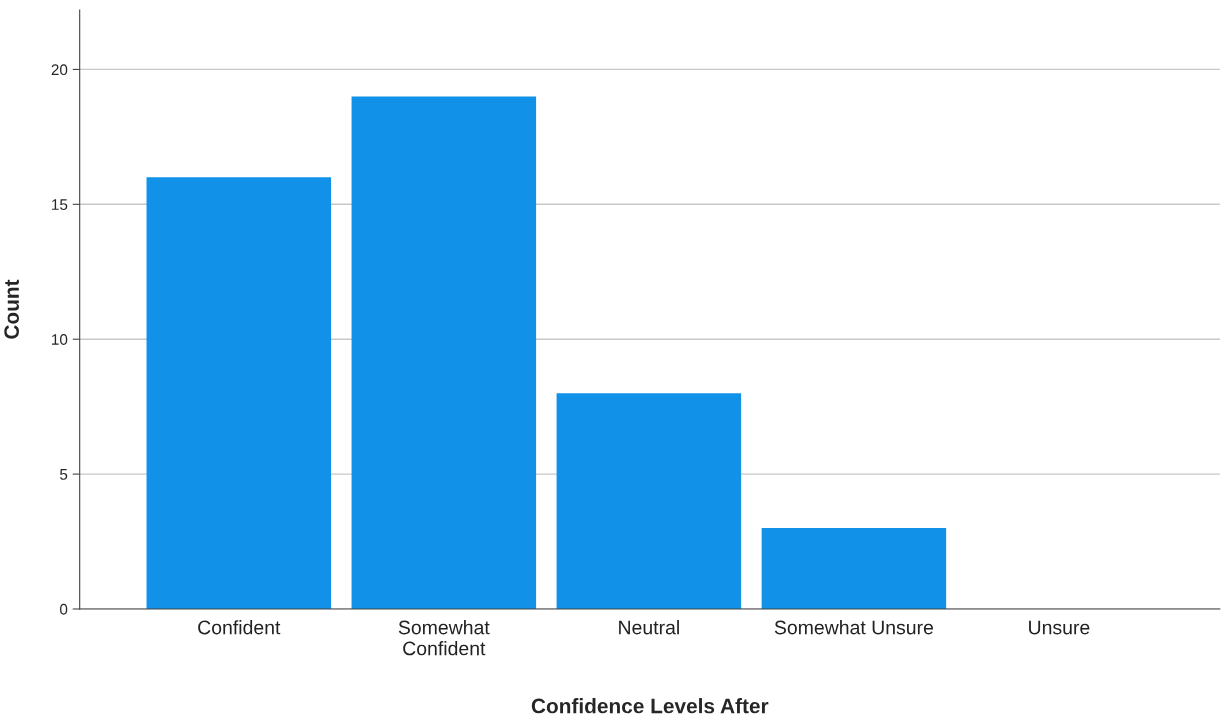  What do you see at coordinates (650, 706) in the screenshot?
I see `x-axis-title: Confidence Levels After` at bounding box center [650, 706].